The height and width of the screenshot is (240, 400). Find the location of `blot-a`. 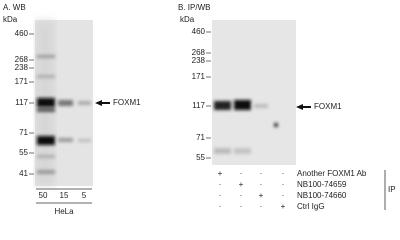

blot-a is located at coordinates (64, 103).